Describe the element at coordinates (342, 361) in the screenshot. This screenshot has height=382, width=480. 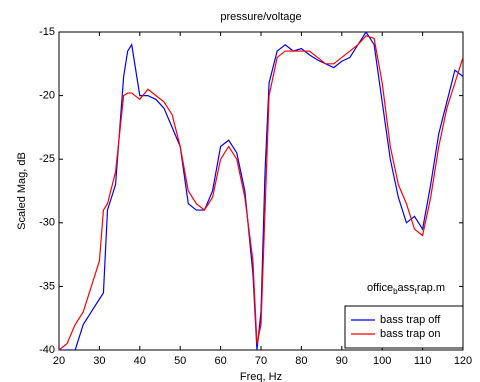
I see `x-tick-label: 90` at that location.